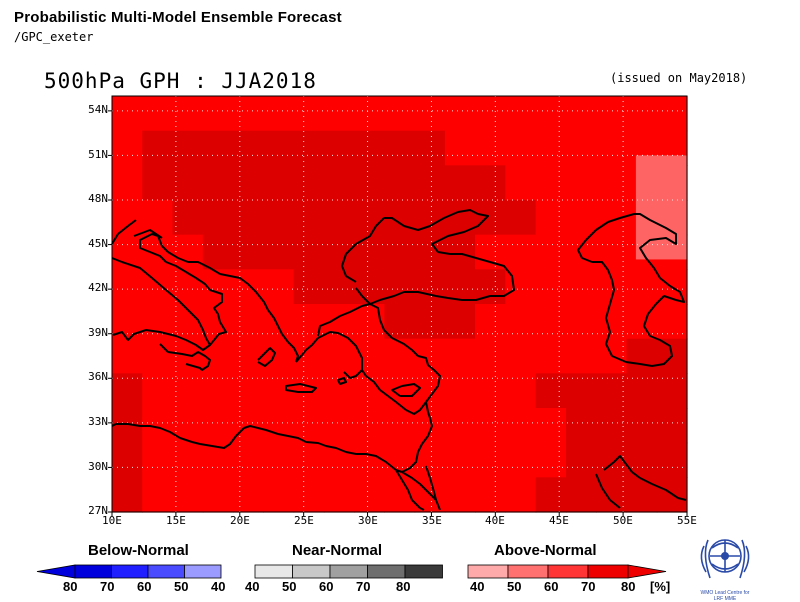  I want to click on lat-label: 54N, so click(98, 109).